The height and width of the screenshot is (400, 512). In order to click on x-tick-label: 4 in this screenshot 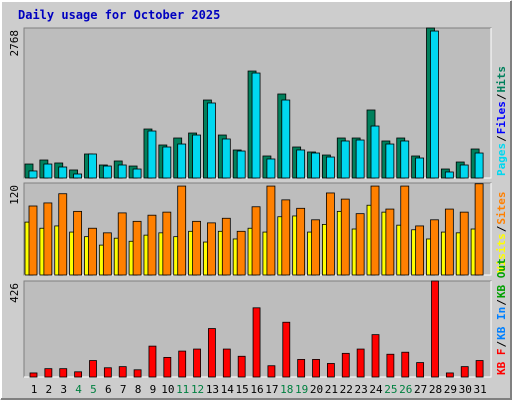, I will do `click(78, 389)`.